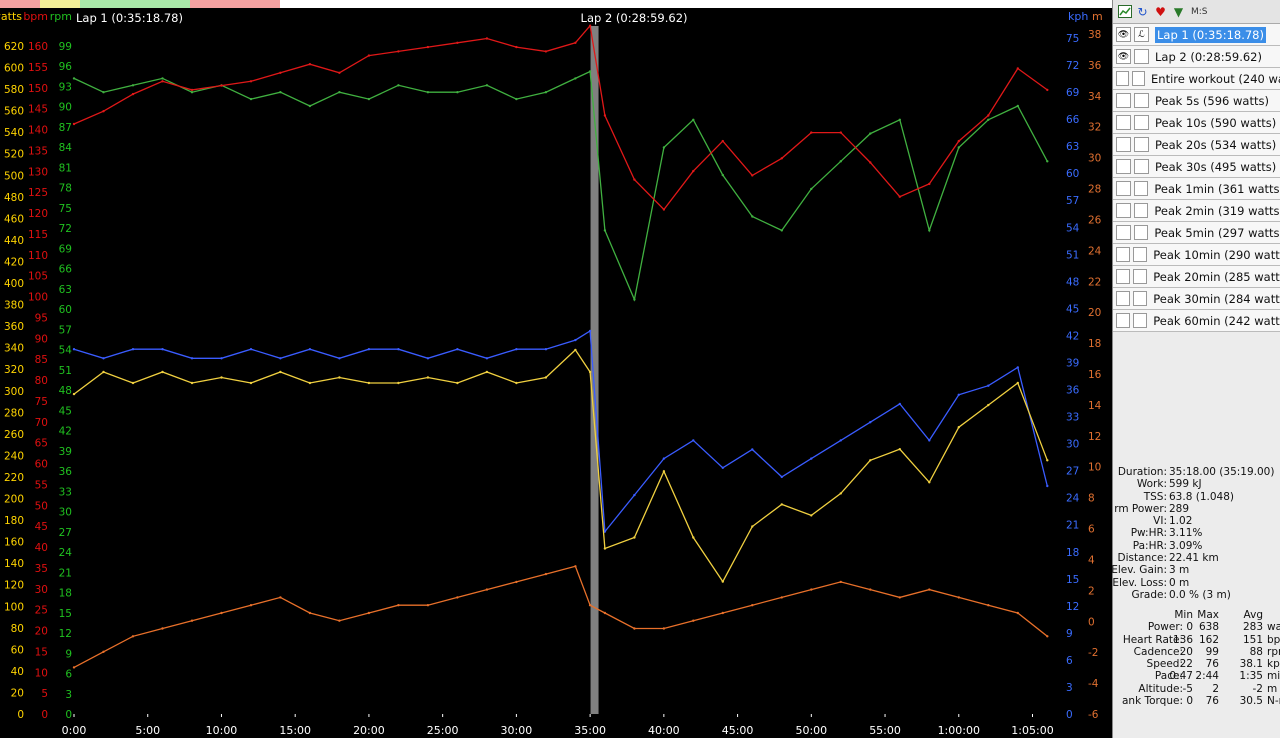  I want to click on tick-rpm: 42, so click(65, 432).